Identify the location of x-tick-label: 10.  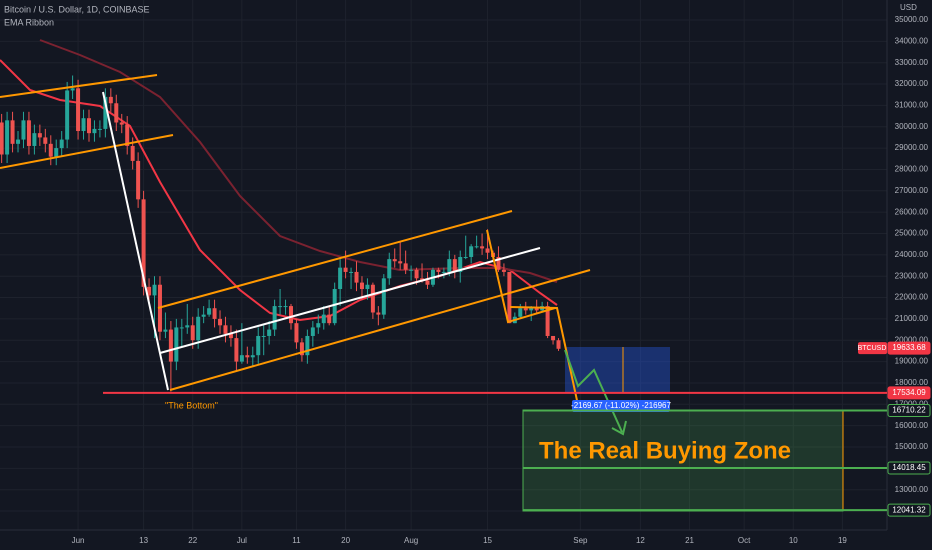
(793, 540).